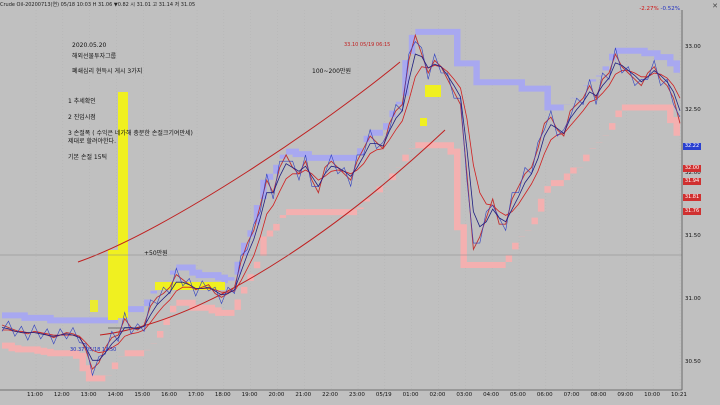 The width and height of the screenshot is (720, 405). I want to click on x-tick-label: 16:00, so click(169, 395).